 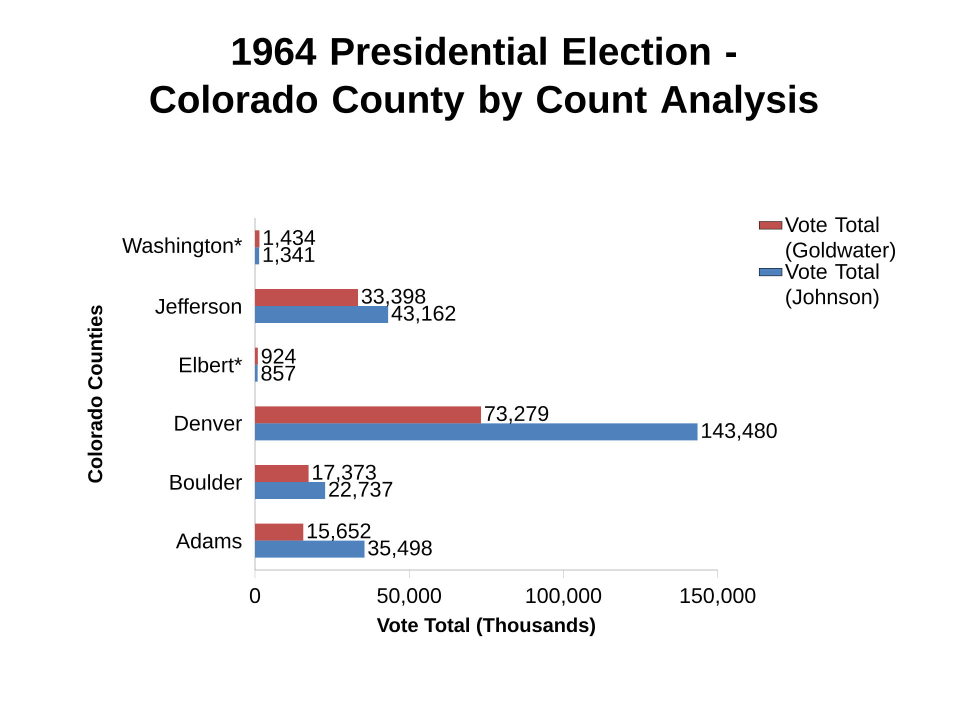 I want to click on x-tick-label: 50,000, so click(x=409, y=597).